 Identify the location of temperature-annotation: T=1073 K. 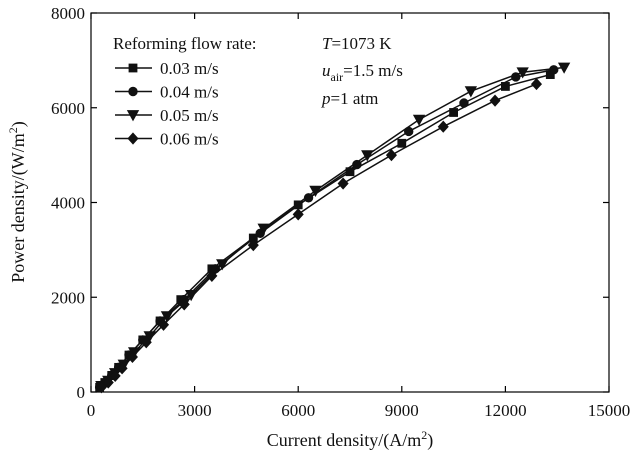
(357, 43).